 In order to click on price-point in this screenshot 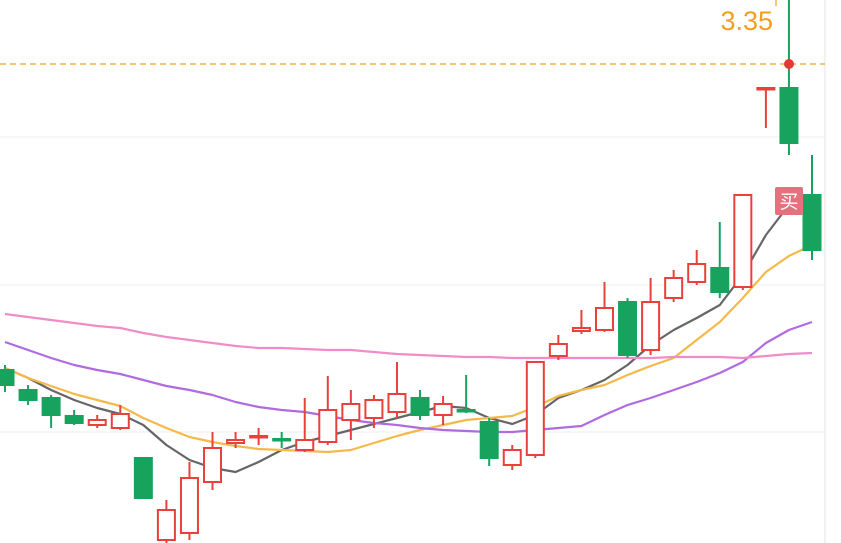, I will do `click(789, 64)`.